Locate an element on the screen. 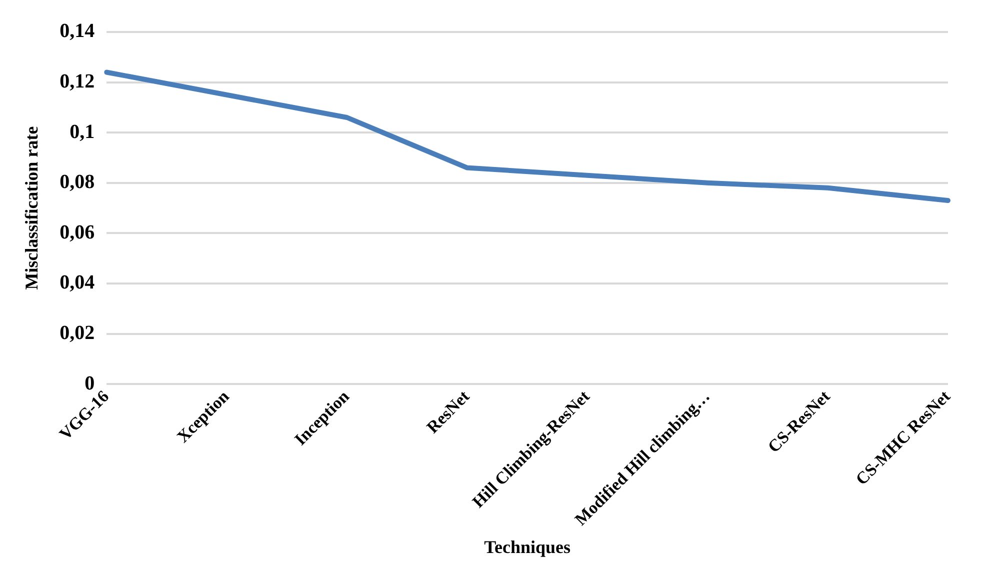 This screenshot has width=989, height=585. y-tick-label: 0,04 is located at coordinates (77, 283).